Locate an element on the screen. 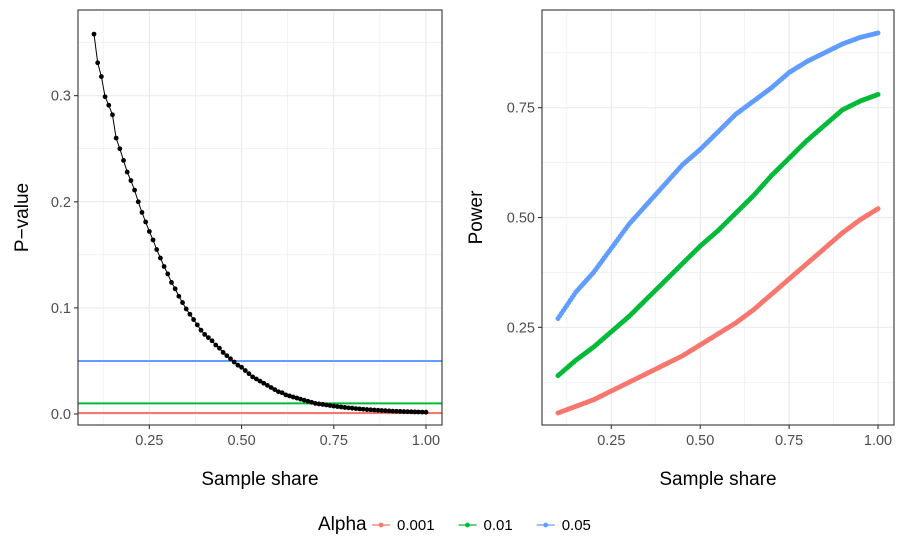 This screenshot has height=541, width=898. legend-item-label: 0.001 is located at coordinates (416, 525).